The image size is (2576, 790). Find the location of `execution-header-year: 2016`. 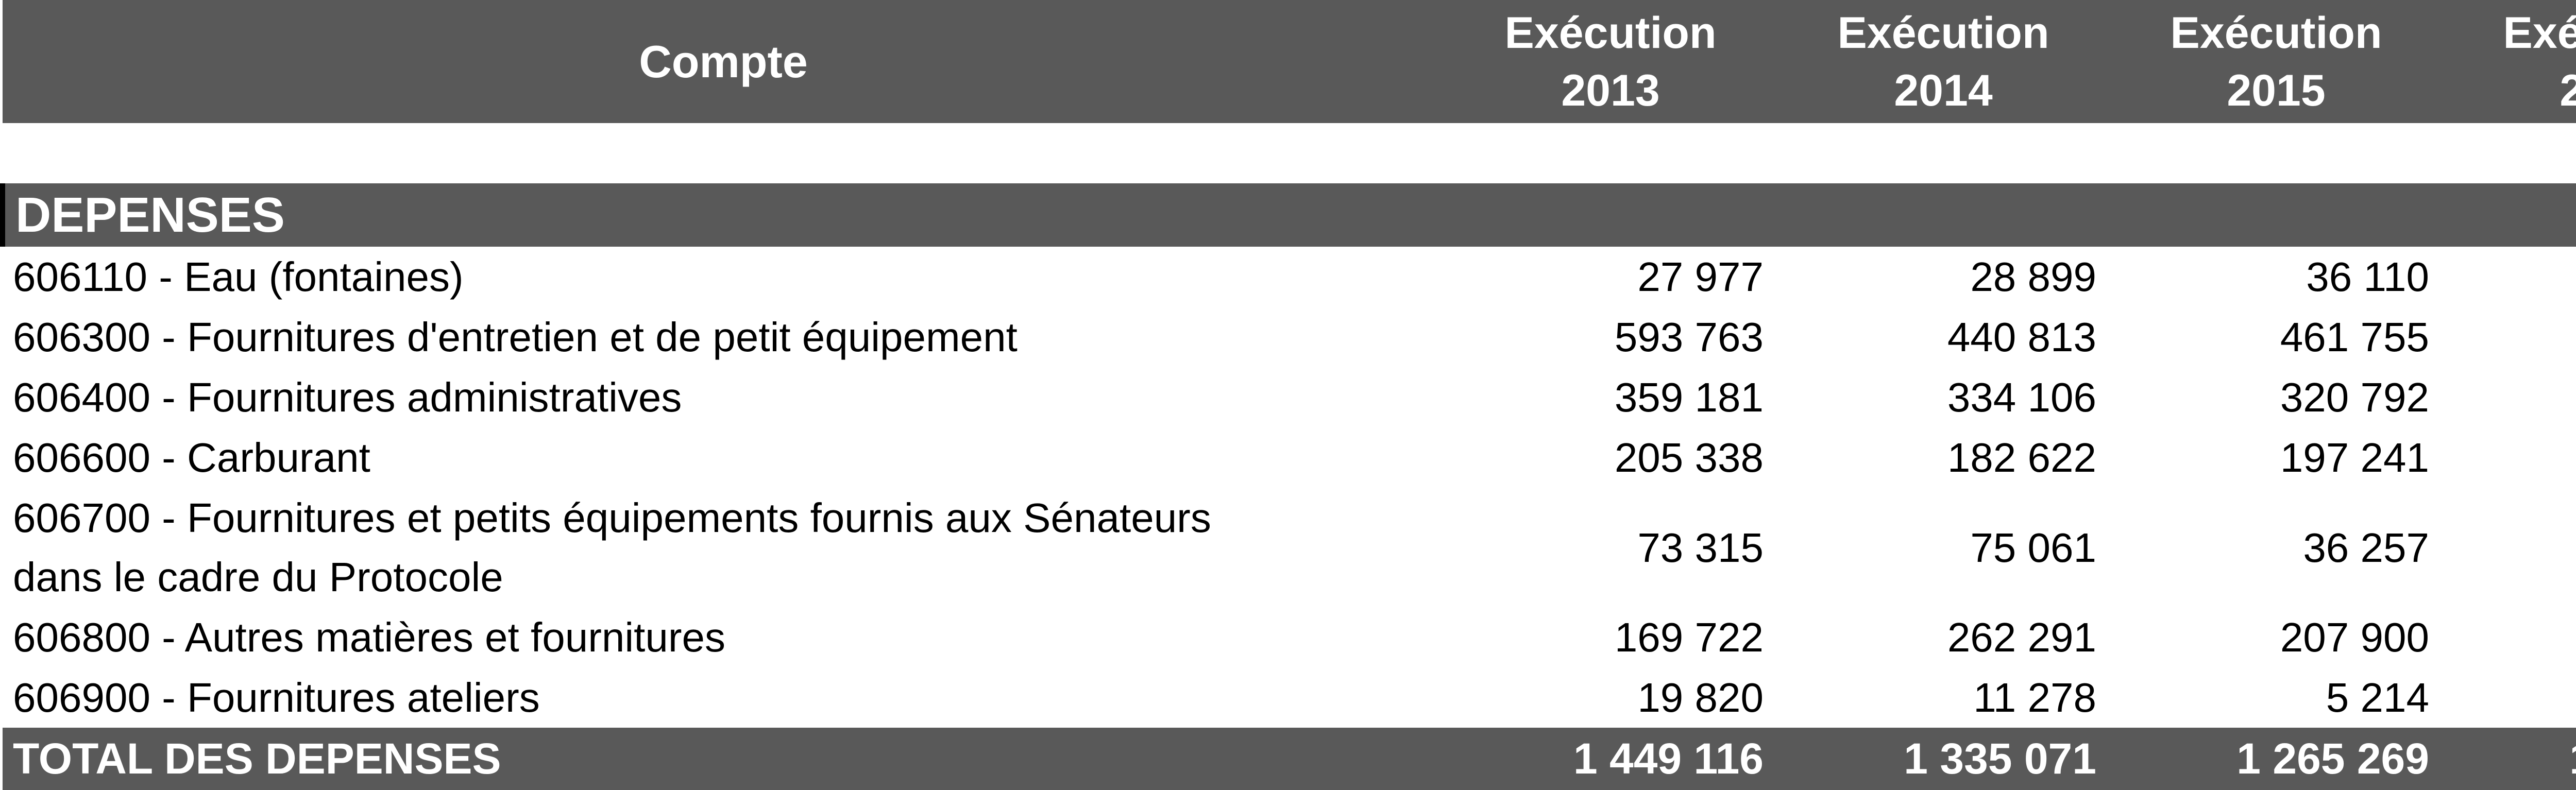

execution-header-year: 2016 is located at coordinates (2568, 90).